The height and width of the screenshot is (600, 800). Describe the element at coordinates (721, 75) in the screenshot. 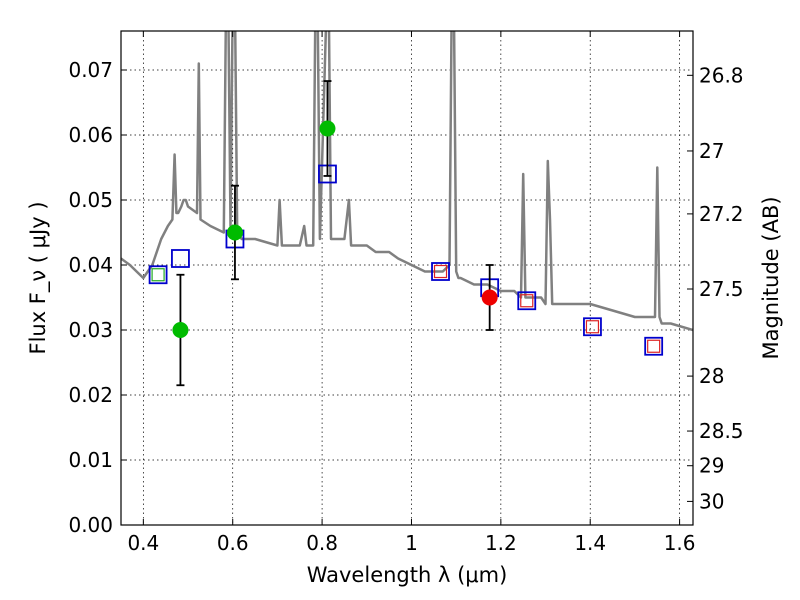

I see `y2-tick-label: 26.8` at that location.